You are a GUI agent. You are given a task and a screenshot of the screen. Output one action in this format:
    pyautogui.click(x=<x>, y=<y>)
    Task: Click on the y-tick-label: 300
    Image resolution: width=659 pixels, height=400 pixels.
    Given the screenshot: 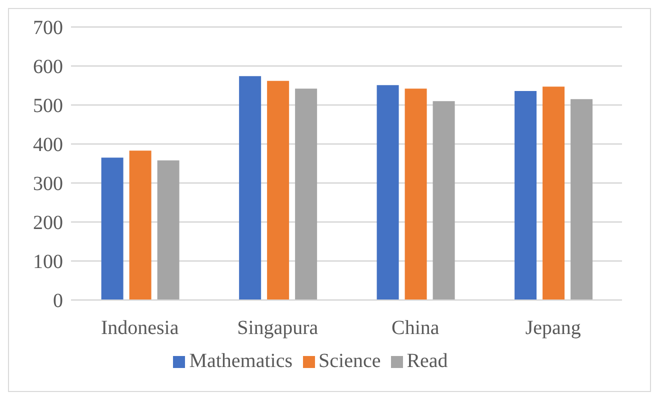 What is the action you would take?
    pyautogui.click(x=48, y=184)
    